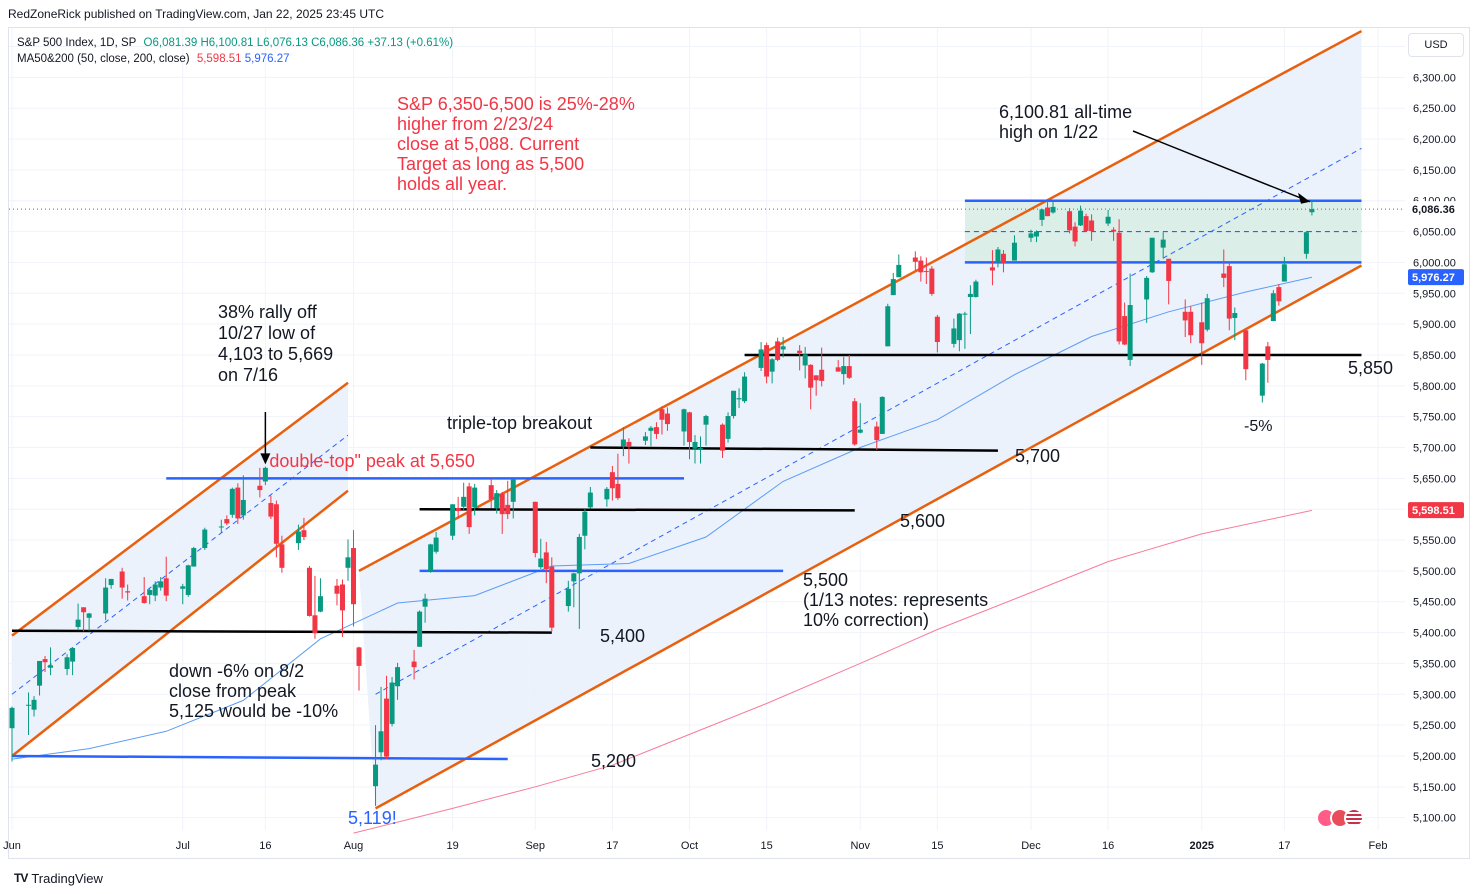 This screenshot has height=894, width=1479. What do you see at coordinates (1436, 45) in the screenshot?
I see `currency-button: USD` at bounding box center [1436, 45].